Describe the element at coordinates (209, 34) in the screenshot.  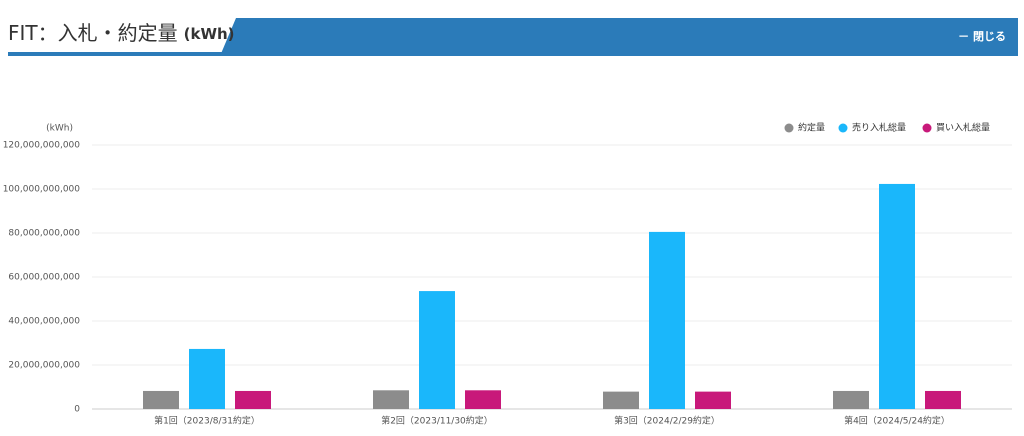
I see `title-unit: (kWh)` at that location.